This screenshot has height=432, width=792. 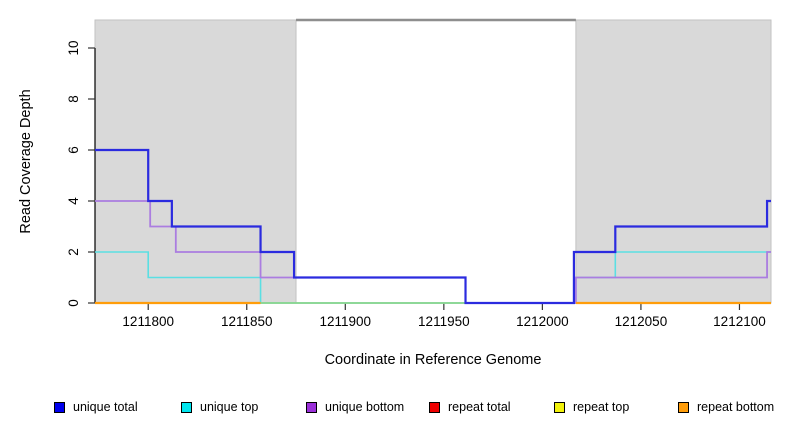 What do you see at coordinates (73, 47) in the screenshot?
I see `y-tick-label: 10` at bounding box center [73, 47].